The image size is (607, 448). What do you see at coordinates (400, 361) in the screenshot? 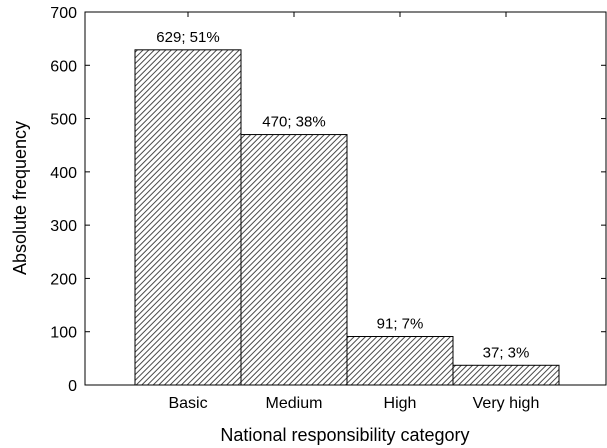
I see `bar-high` at bounding box center [400, 361].